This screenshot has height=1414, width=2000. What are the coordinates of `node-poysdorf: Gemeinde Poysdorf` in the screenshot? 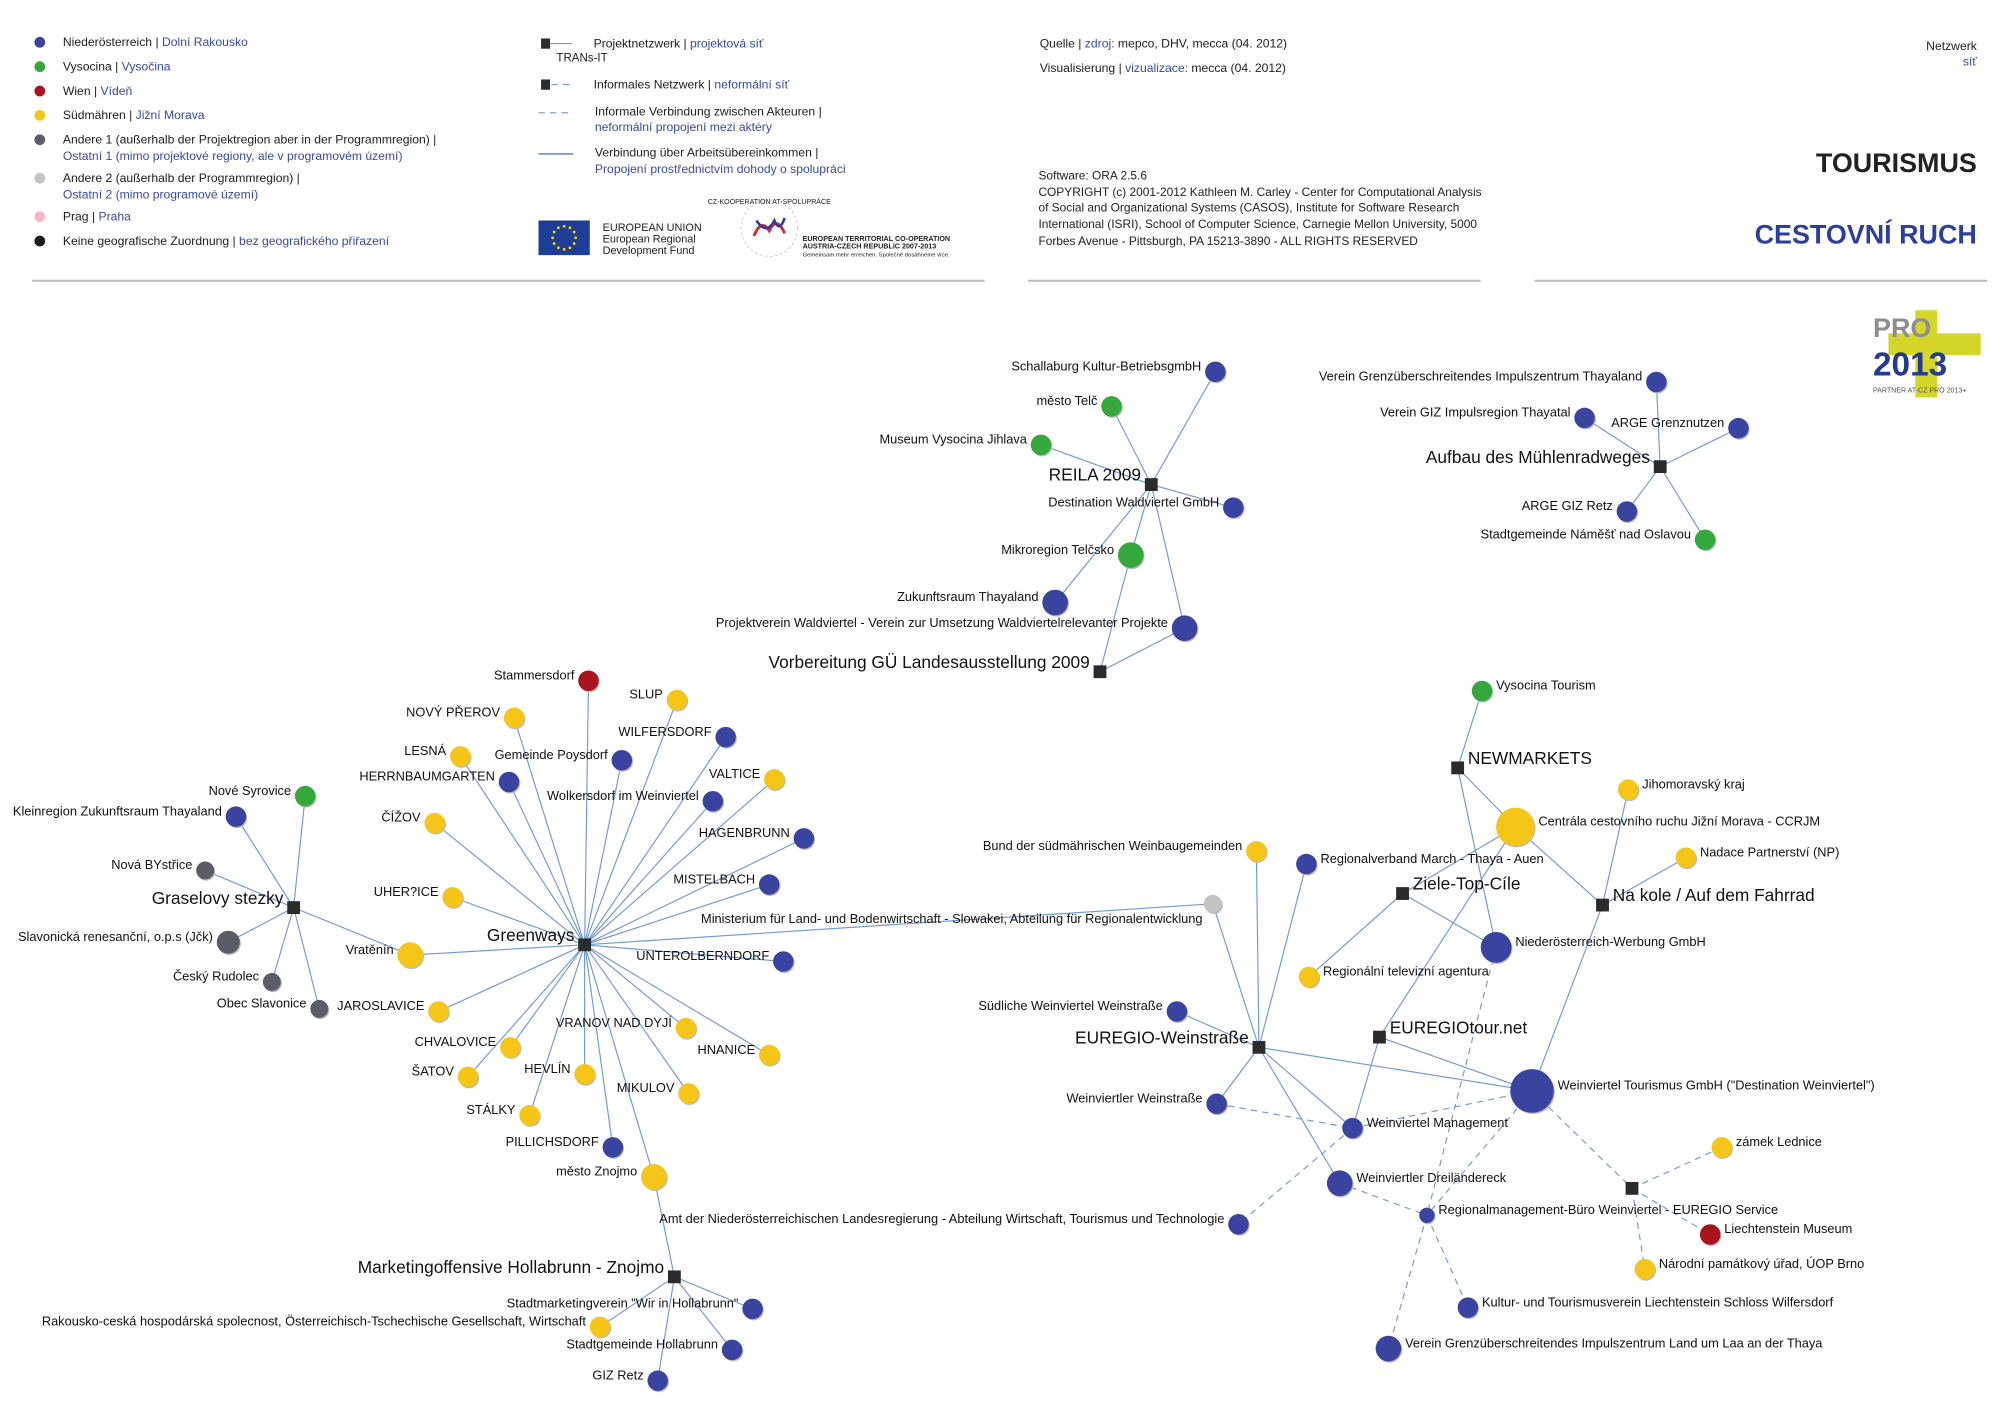 It's located at (564, 759).